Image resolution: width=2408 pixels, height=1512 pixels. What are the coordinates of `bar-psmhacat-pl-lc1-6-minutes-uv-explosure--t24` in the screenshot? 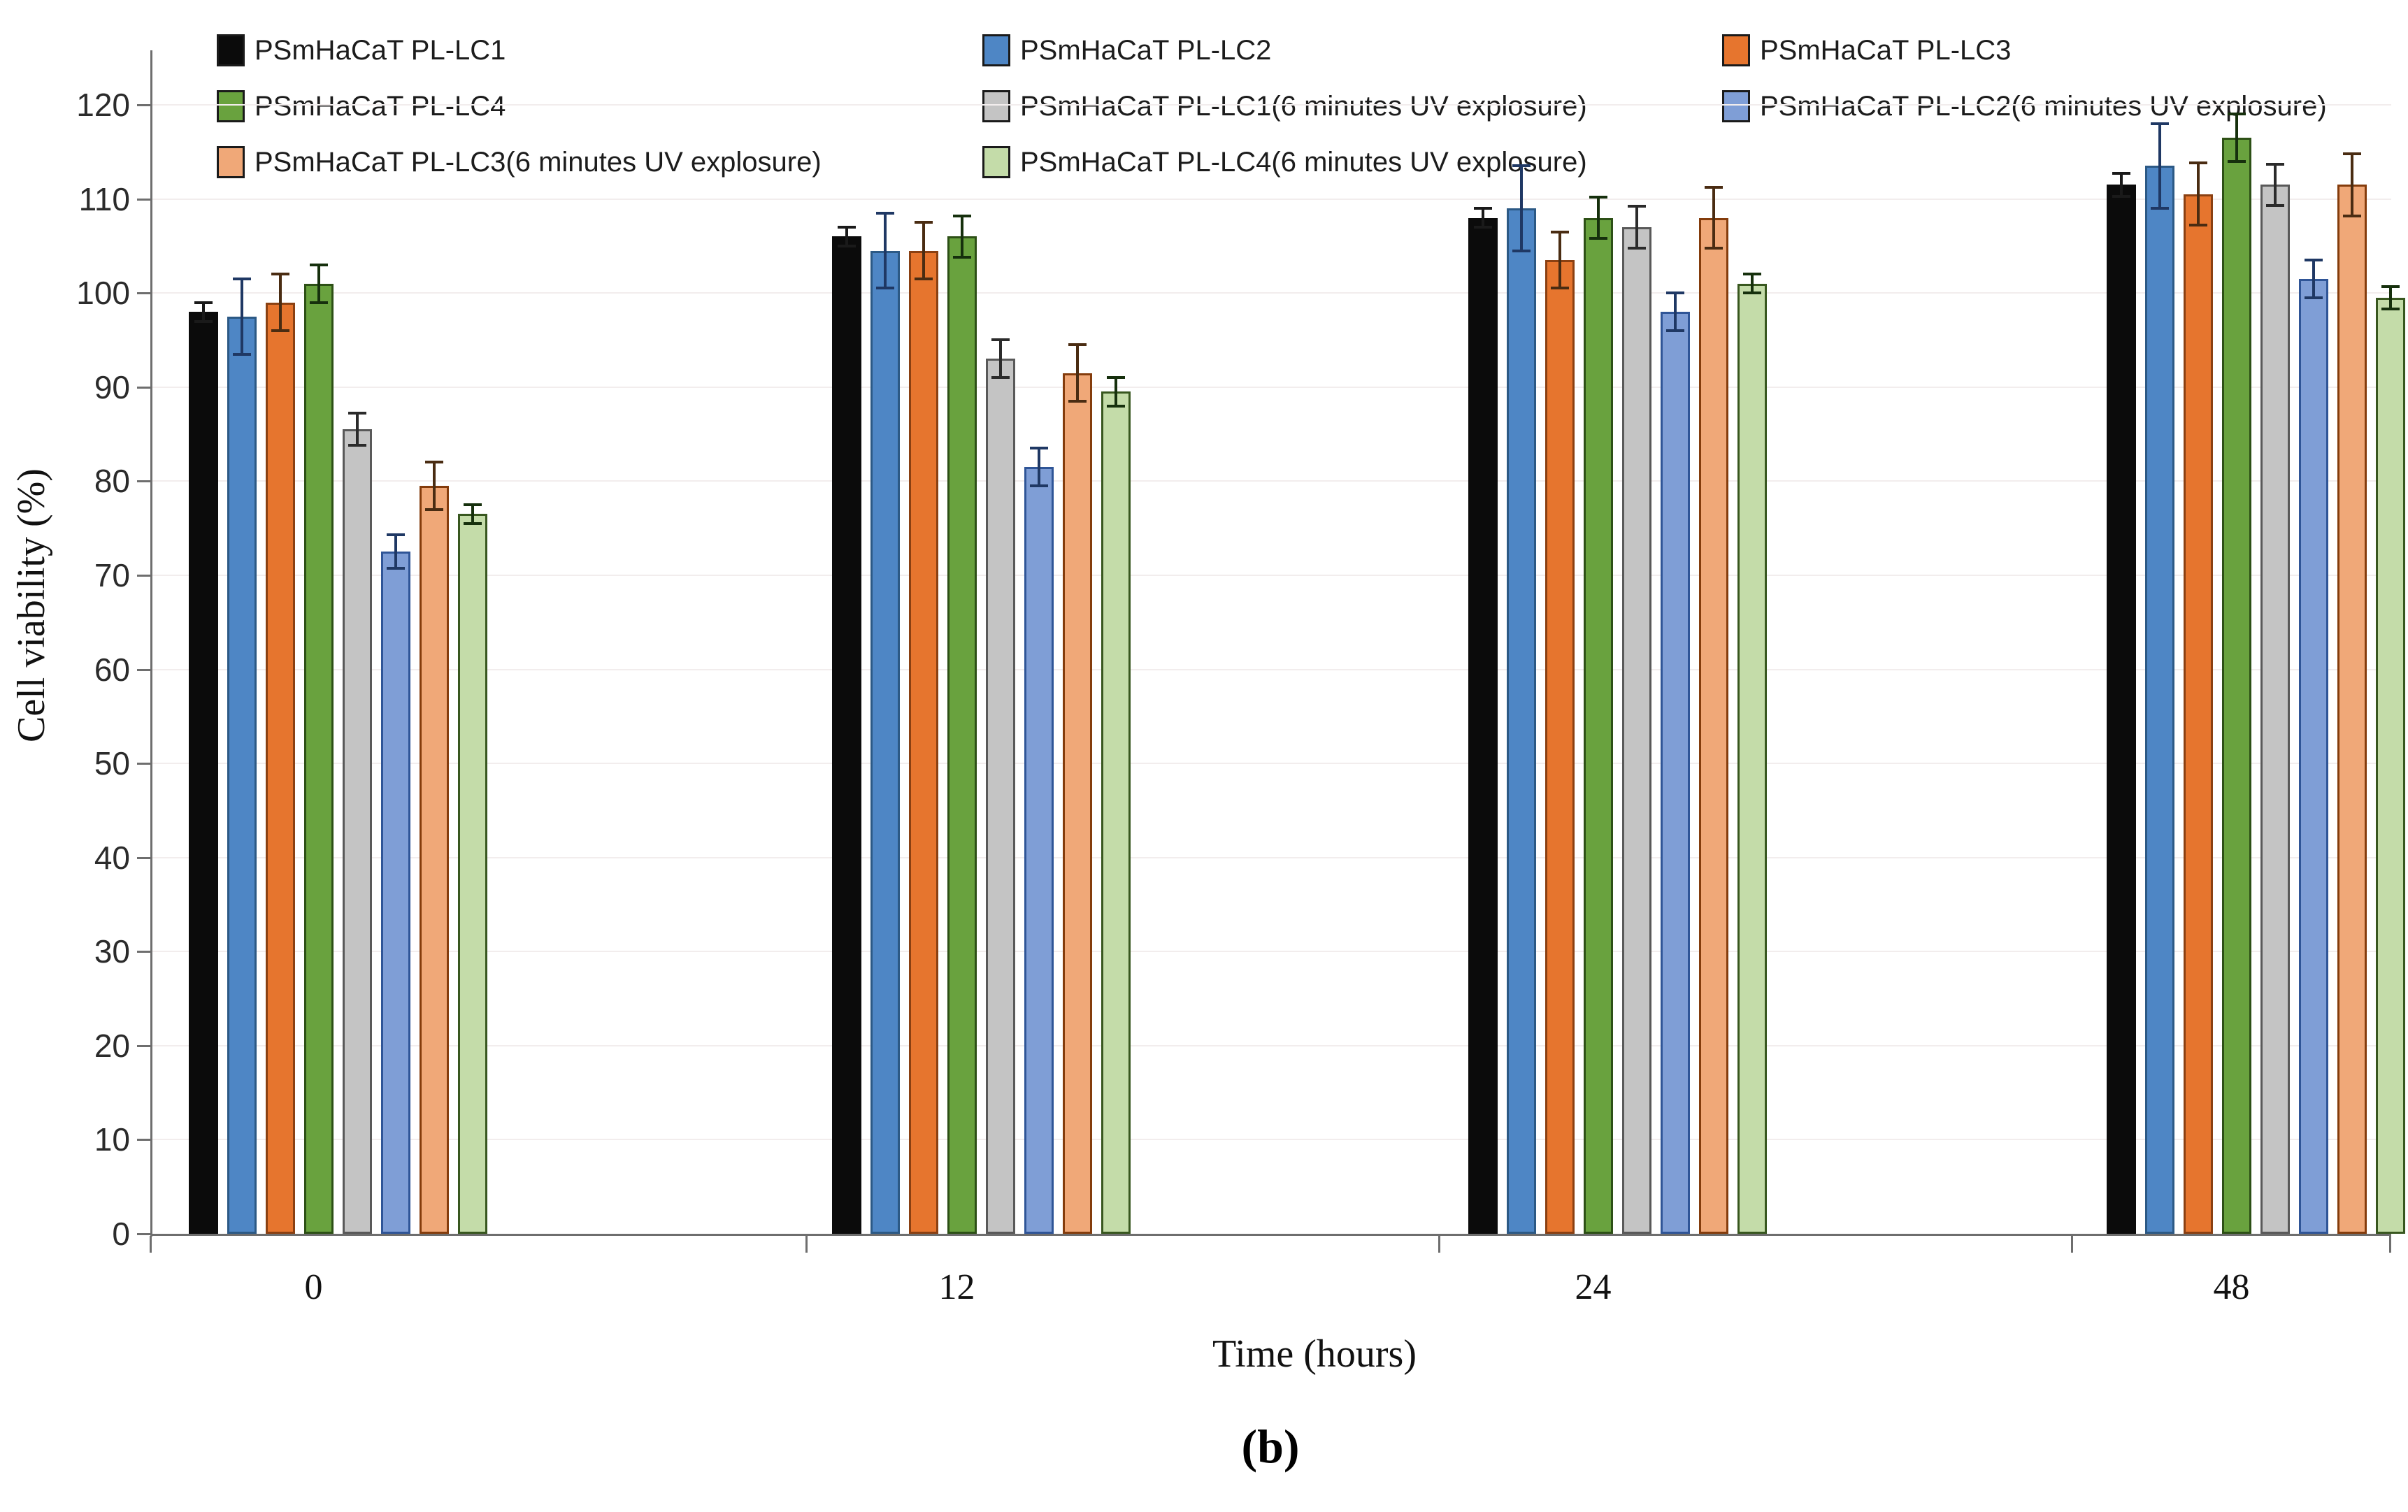 It's located at (1637, 730).